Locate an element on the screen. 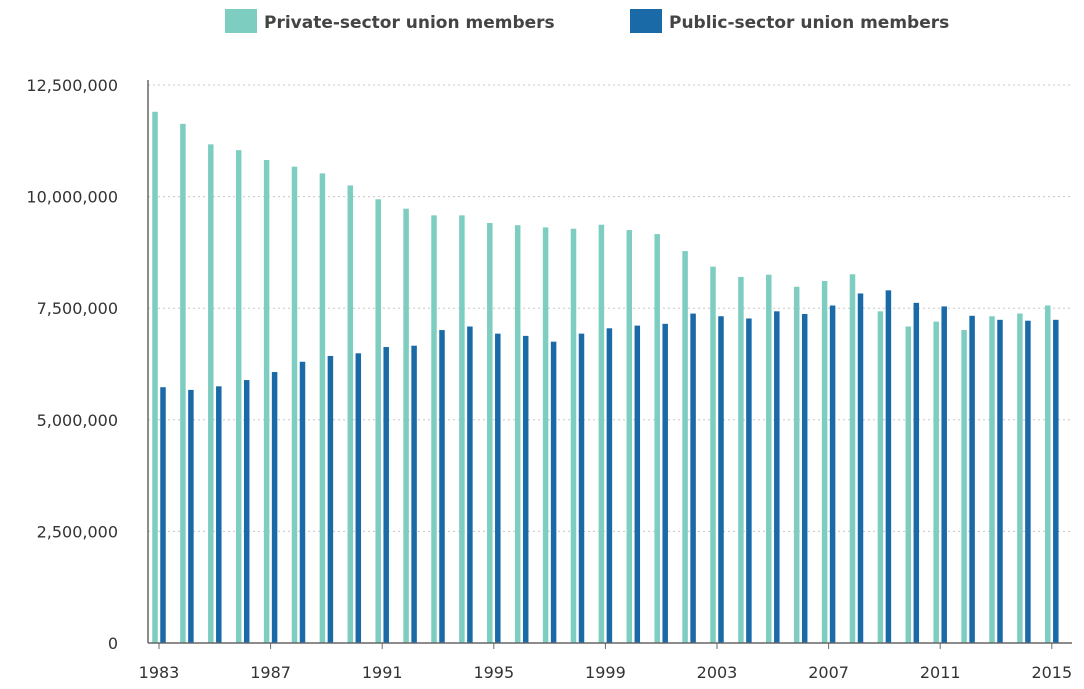  bar-private-1991 is located at coordinates (378, 421).